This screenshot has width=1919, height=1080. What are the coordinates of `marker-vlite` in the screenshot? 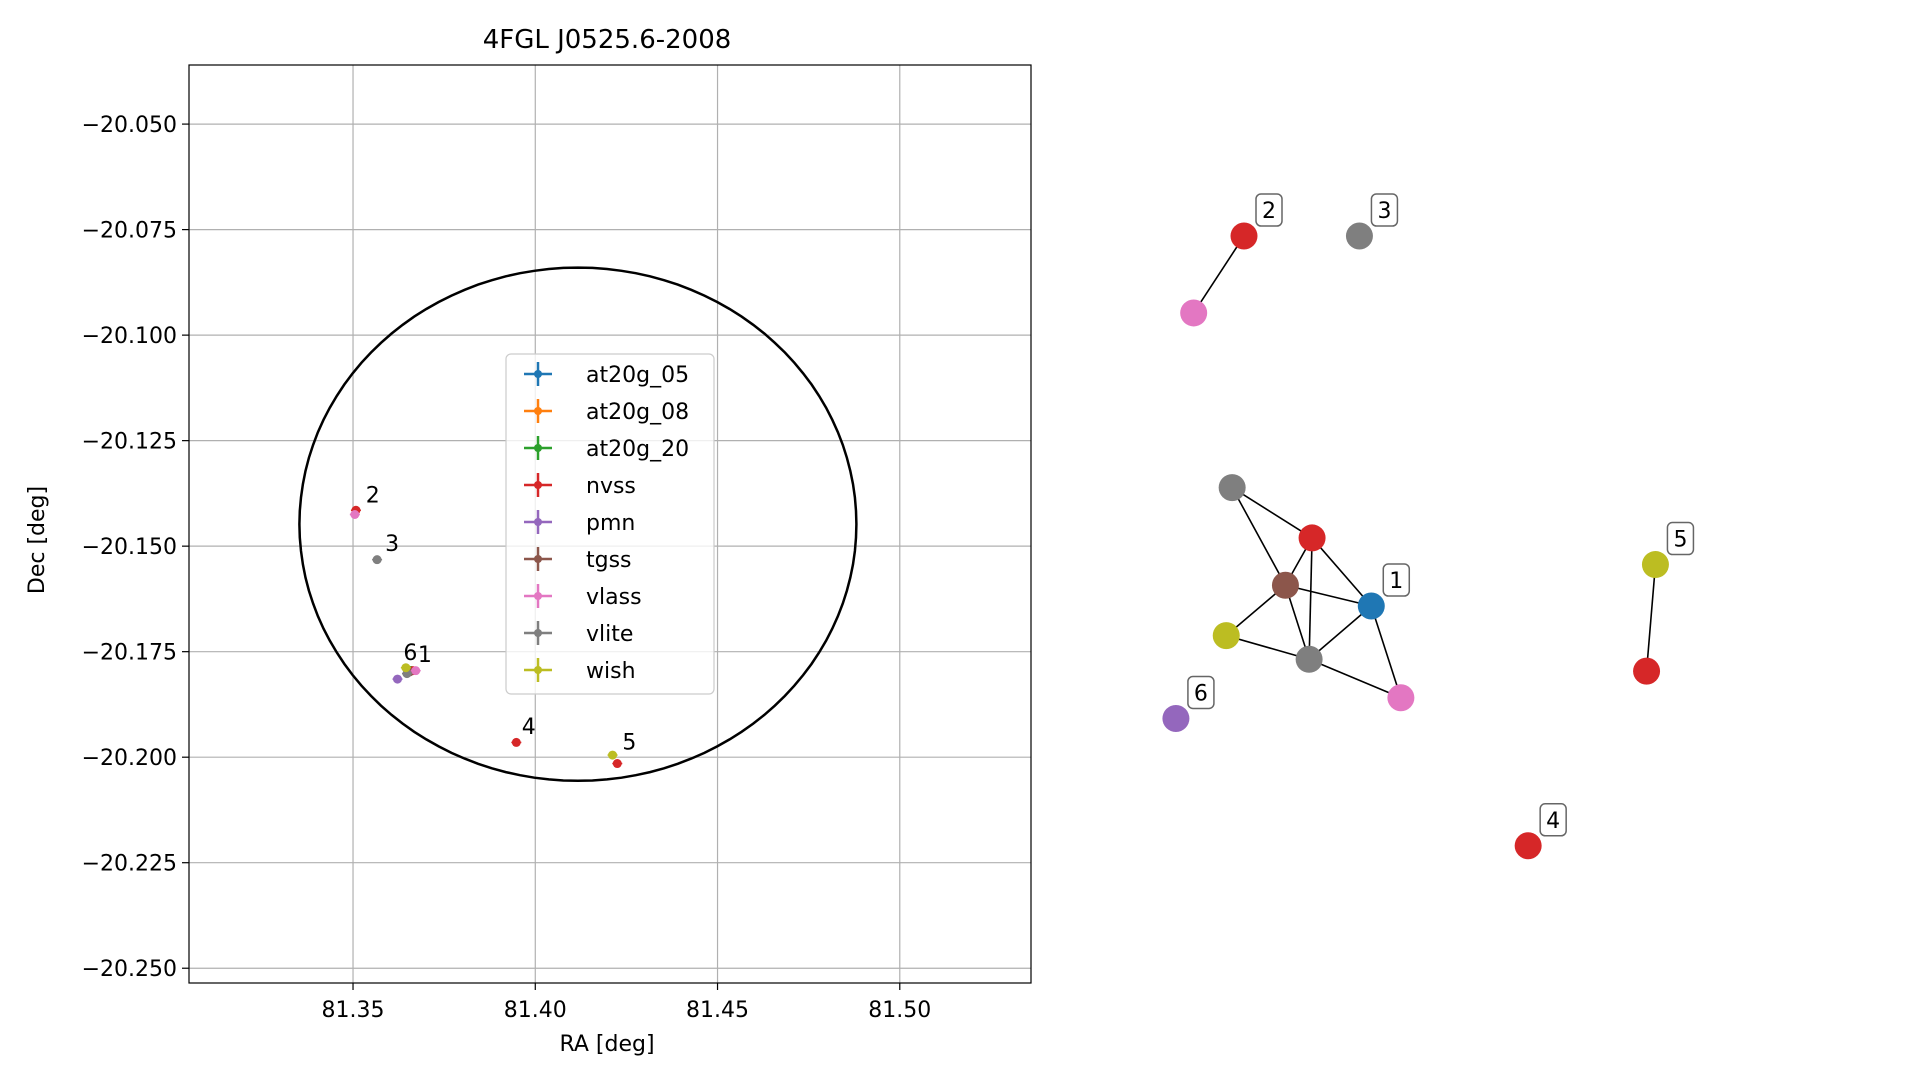 It's located at (377, 560).